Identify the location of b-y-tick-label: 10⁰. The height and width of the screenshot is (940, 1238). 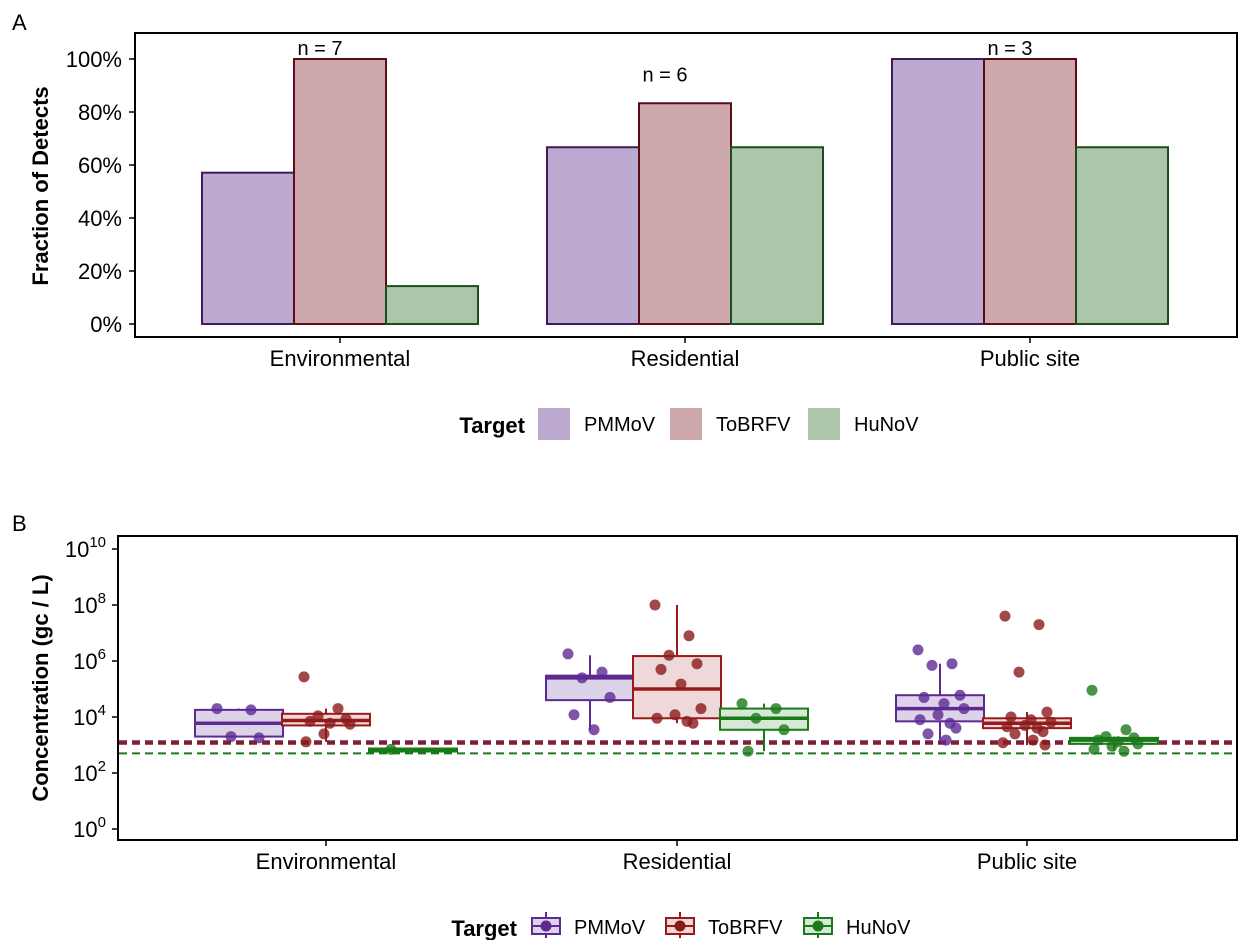
(89, 828).